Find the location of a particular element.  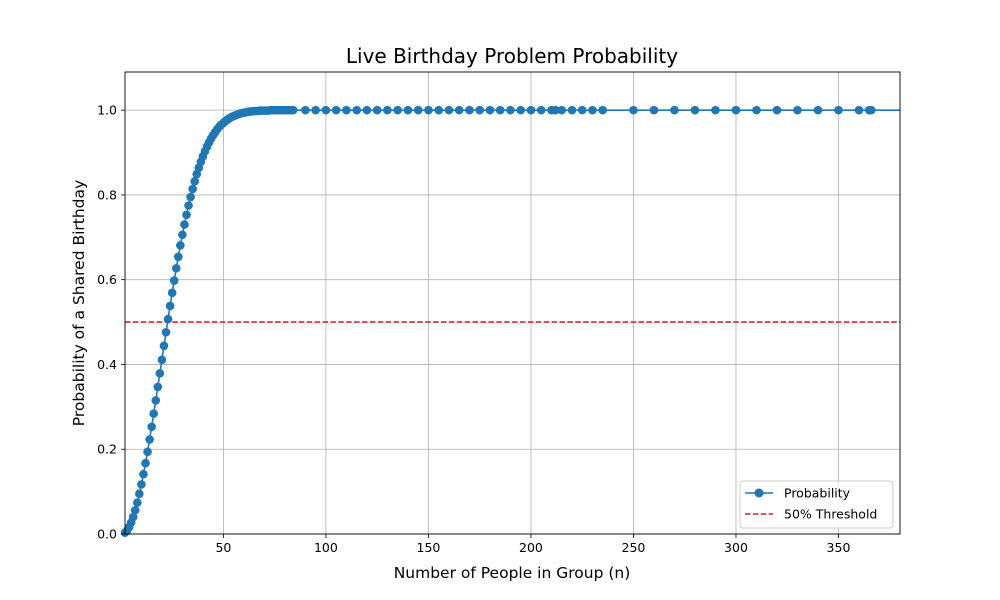

y-tick-label: 0.2 is located at coordinates (107, 449).